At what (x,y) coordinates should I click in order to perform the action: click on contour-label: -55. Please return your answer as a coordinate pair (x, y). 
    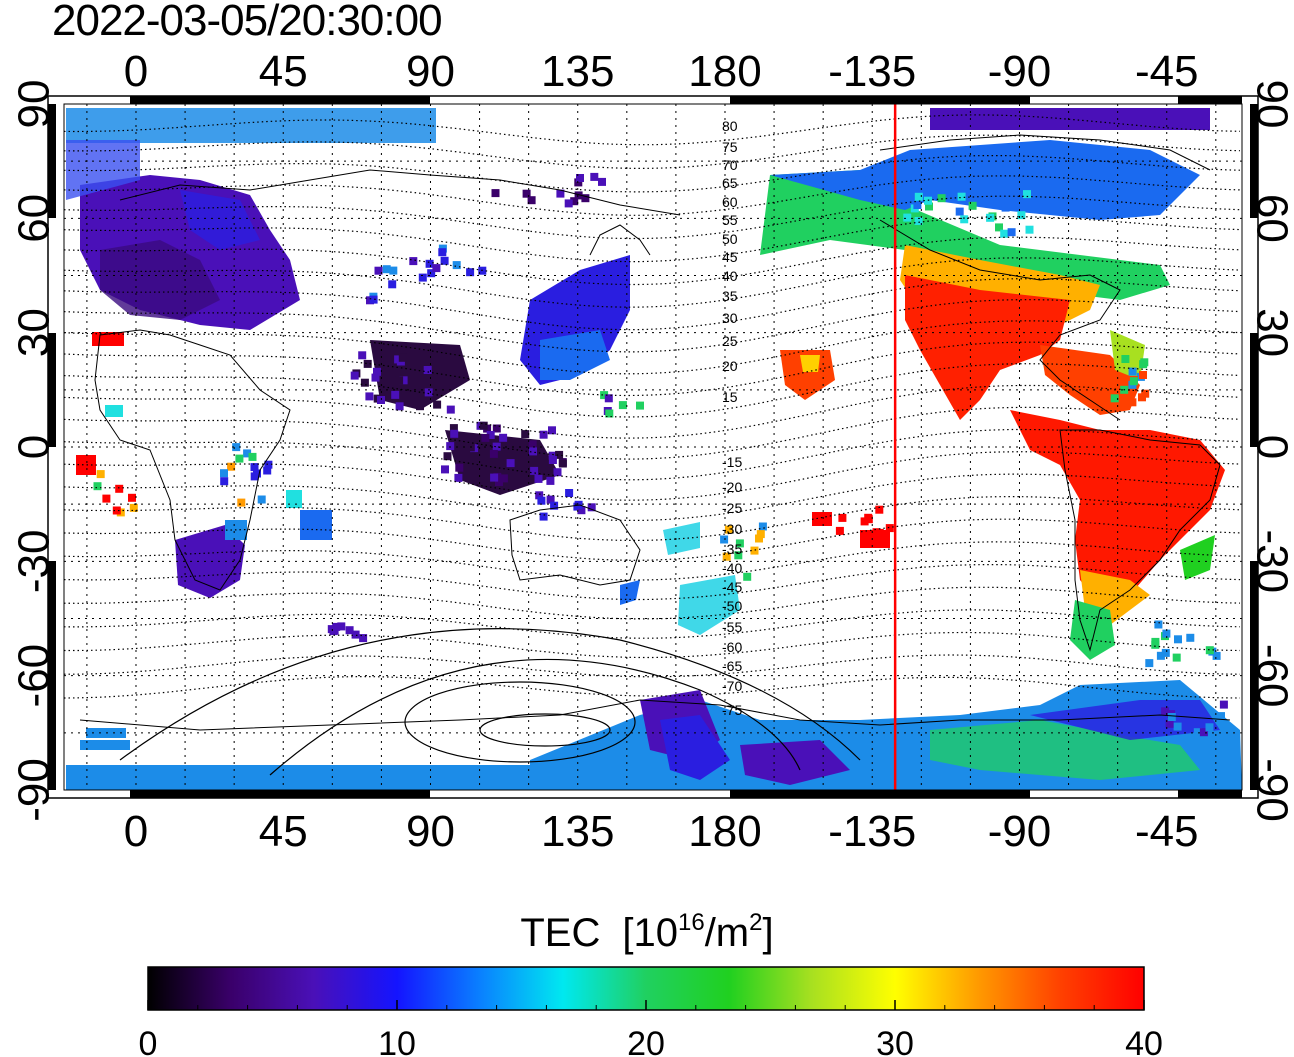
    Looking at the image, I should click on (732, 627).